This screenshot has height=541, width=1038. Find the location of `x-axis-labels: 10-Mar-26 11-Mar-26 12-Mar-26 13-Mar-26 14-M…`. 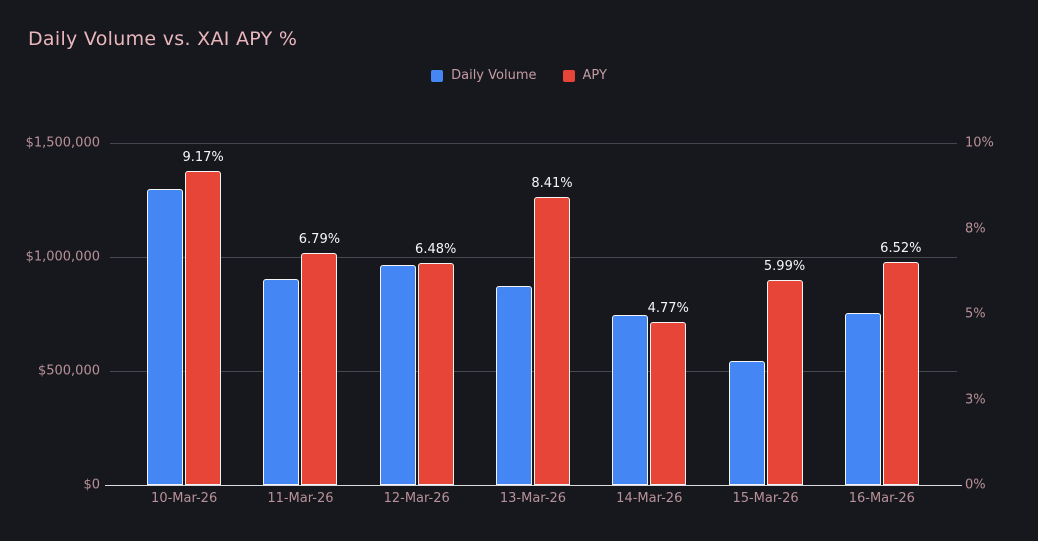

x-axis-labels: 10-Mar-26 11-Mar-26 12-Mar-26 13-Mar-26 14-M… is located at coordinates (533, 498).